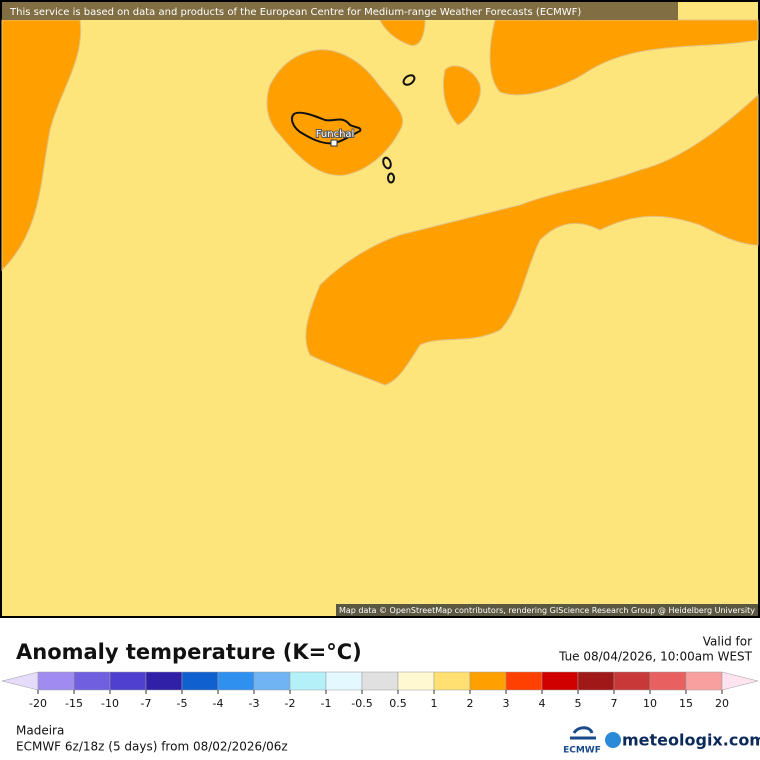  What do you see at coordinates (189, 652) in the screenshot?
I see `legend-title: Anomaly temperature (K=°C)` at bounding box center [189, 652].